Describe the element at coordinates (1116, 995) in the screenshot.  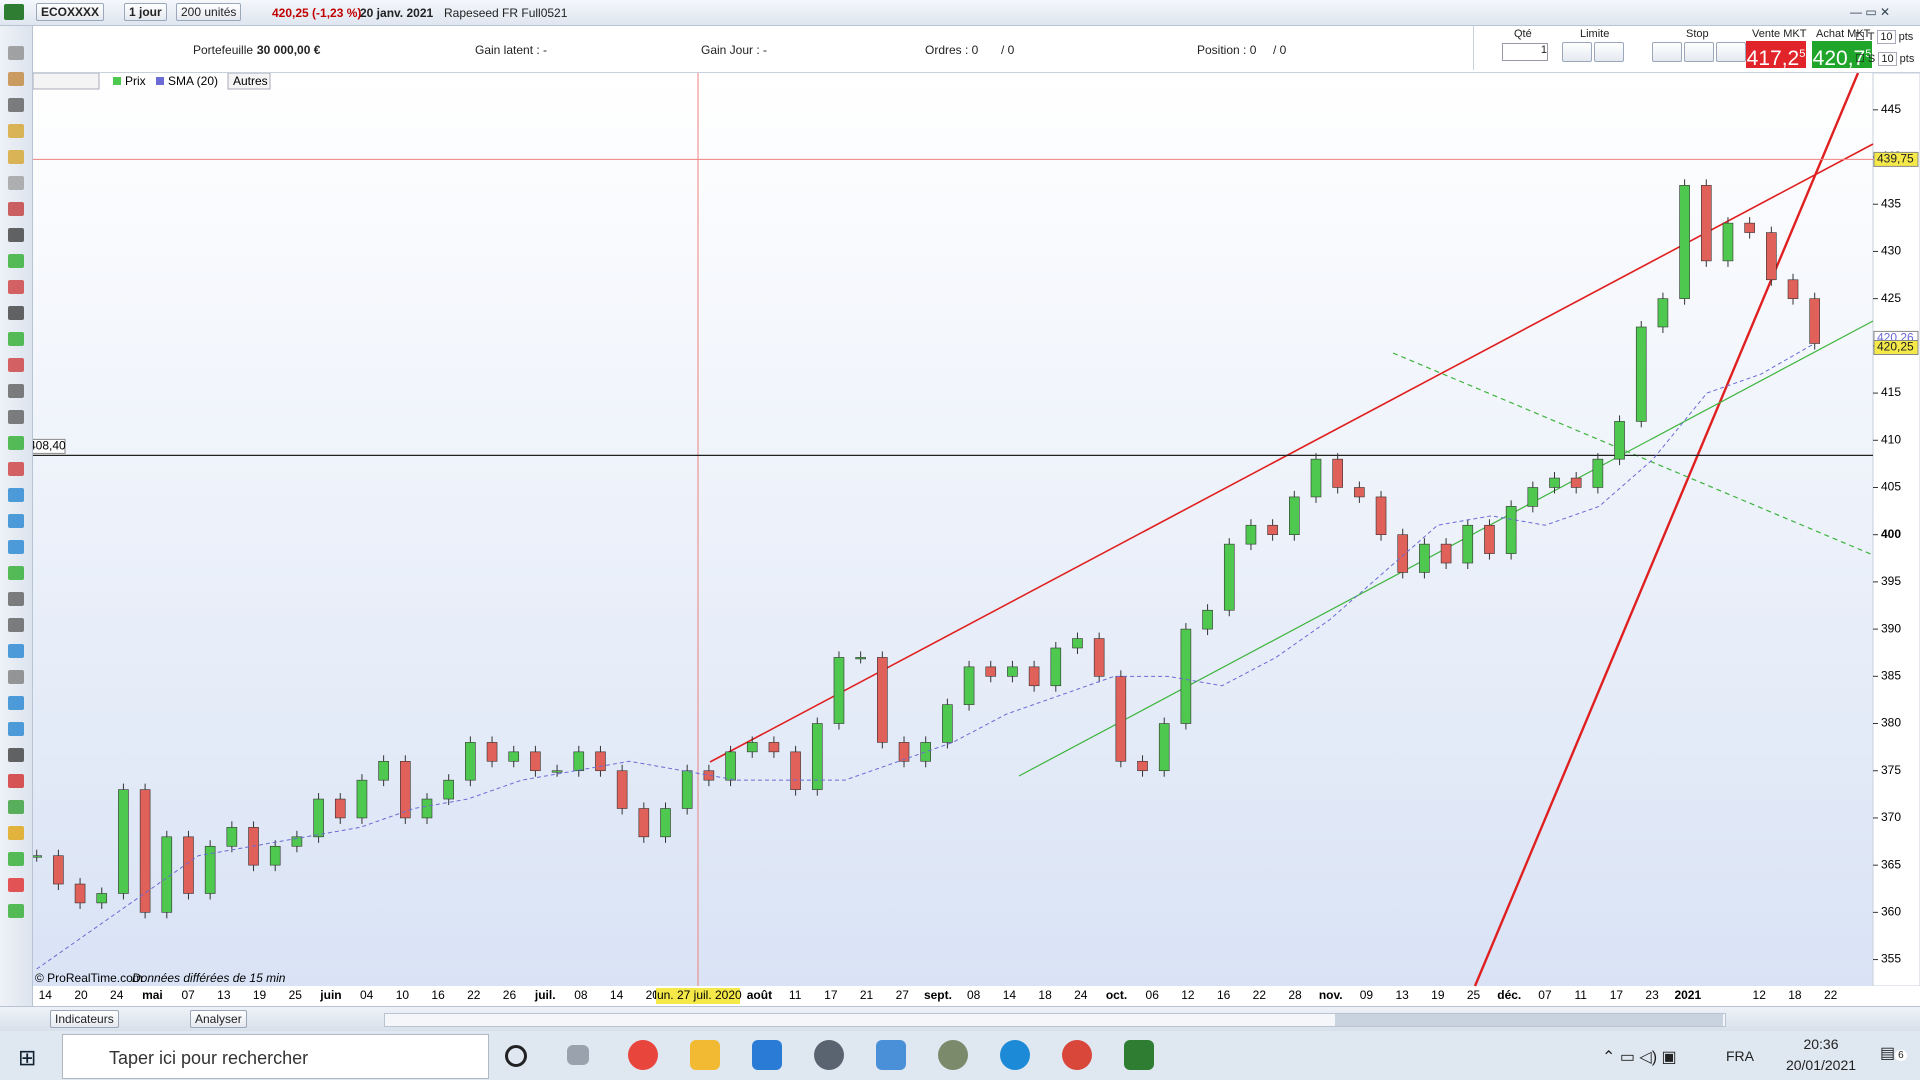
I see `x-tick-label: oct.` at that location.